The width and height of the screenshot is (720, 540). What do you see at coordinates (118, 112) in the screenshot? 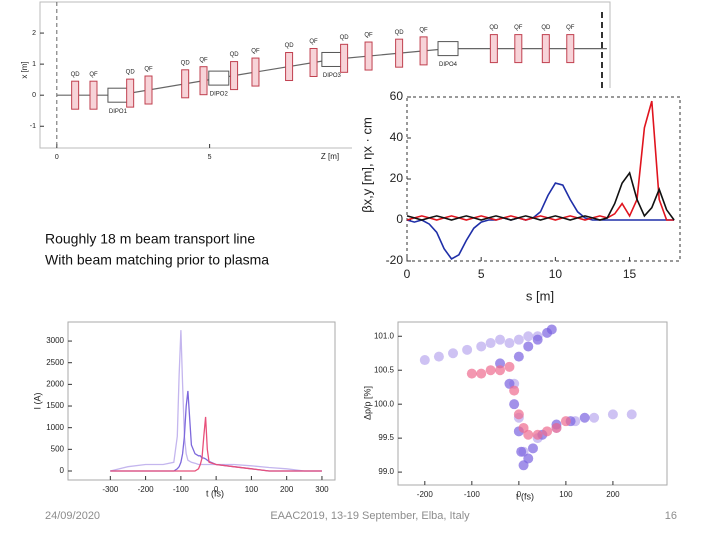
I see `dipole-label: DIPO1` at bounding box center [118, 112].